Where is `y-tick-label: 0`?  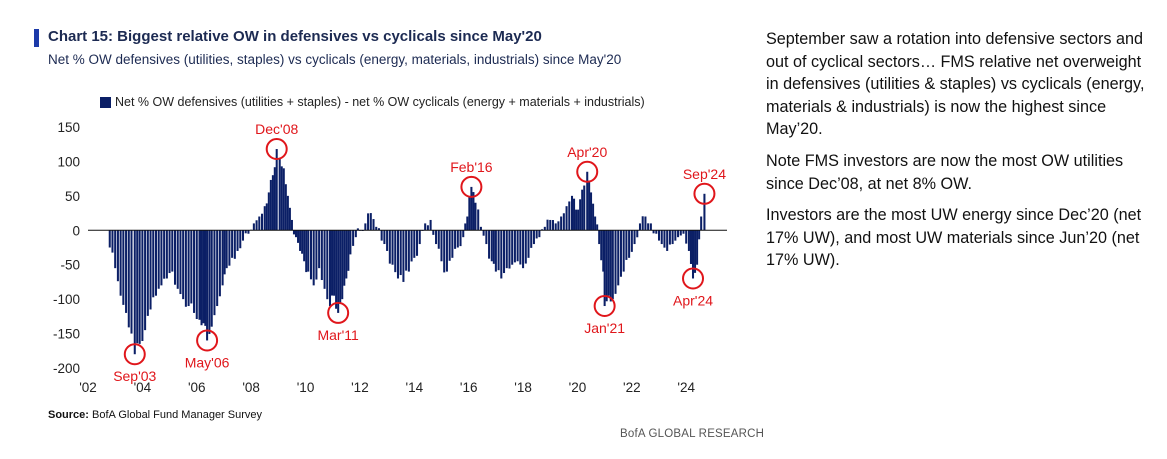 y-tick-label: 0 is located at coordinates (76, 230).